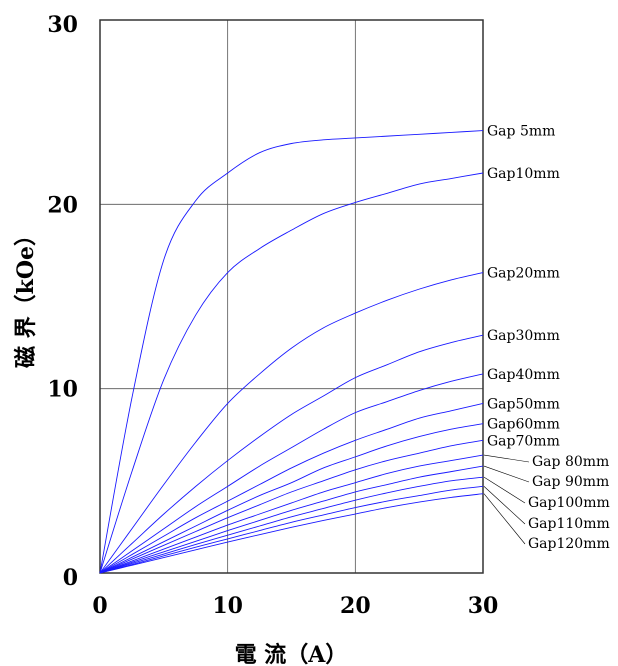 This screenshot has height=666, width=618. I want to click on series-label: Gap 90mm, so click(570, 482).